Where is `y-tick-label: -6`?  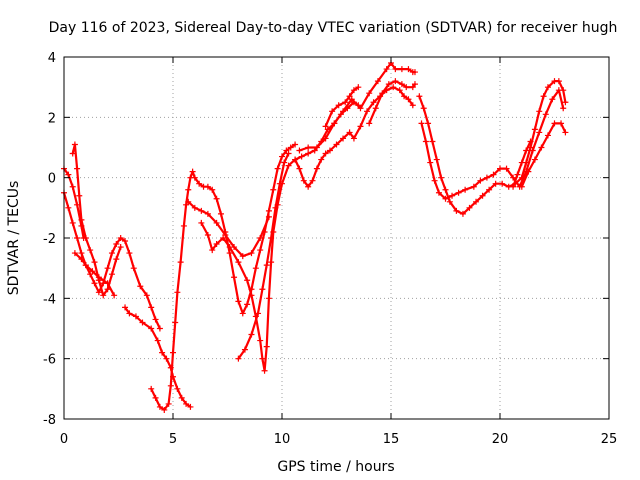
y-tick-label: -6 is located at coordinates (49, 360).